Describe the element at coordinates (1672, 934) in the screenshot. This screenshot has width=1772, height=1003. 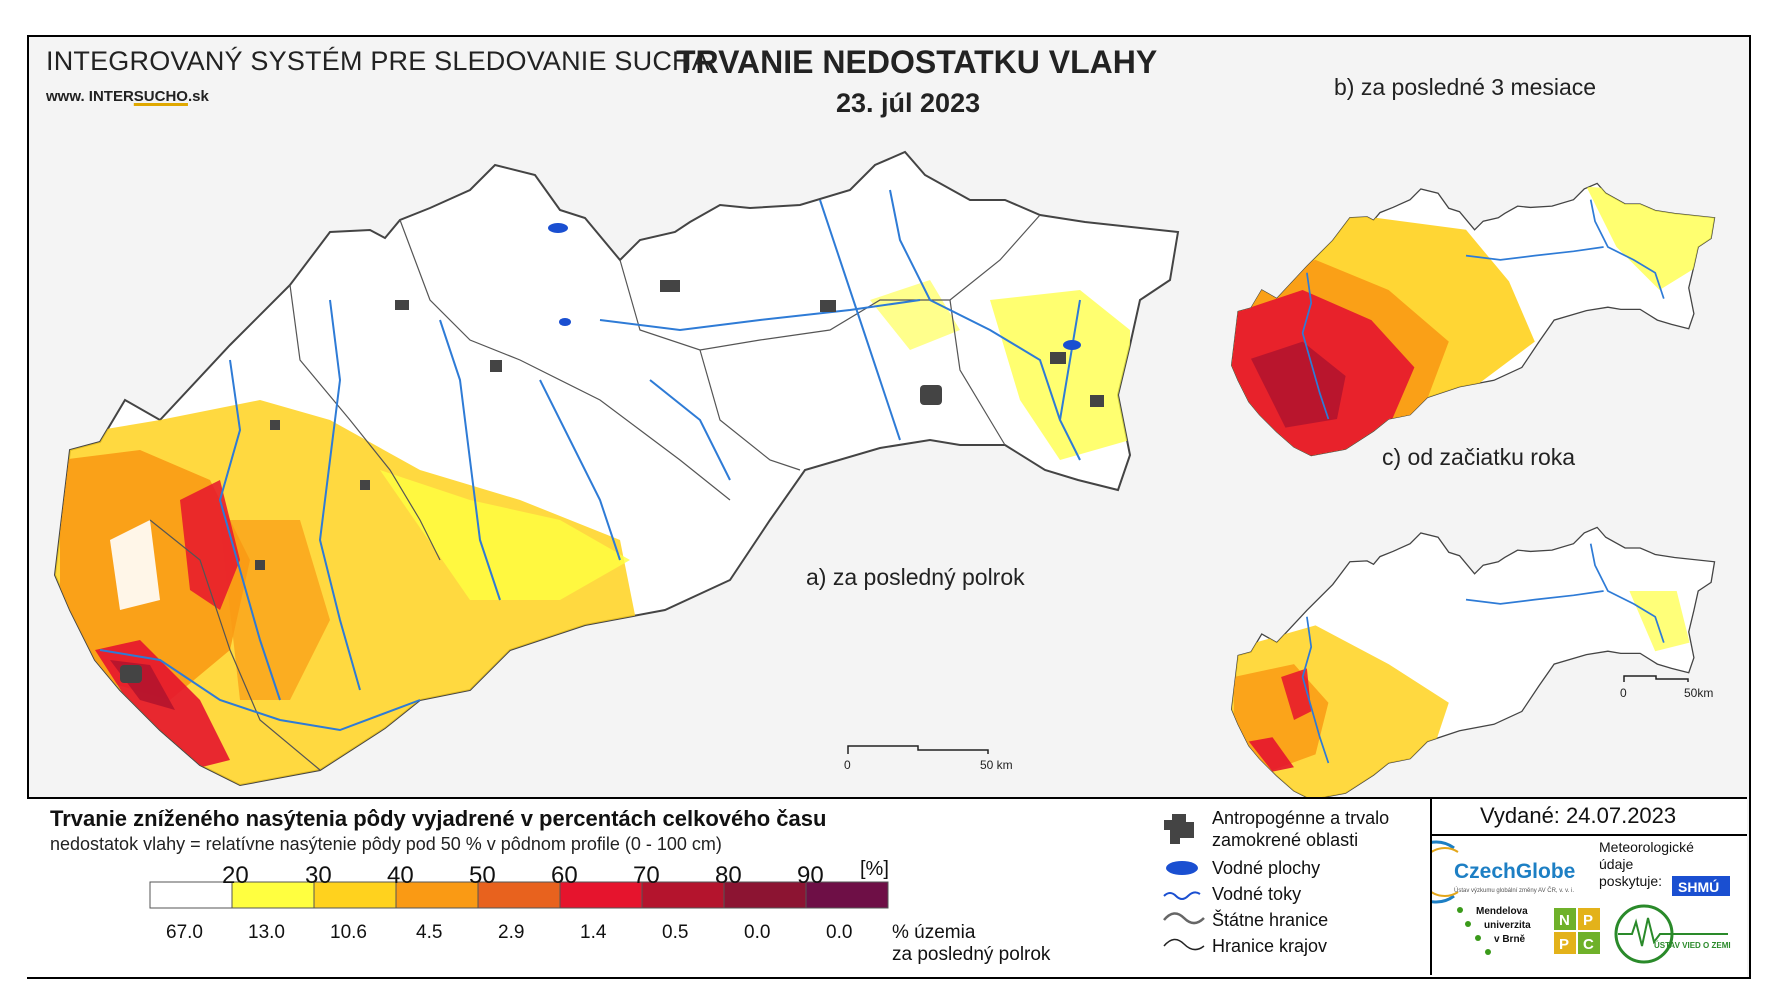
I see `uvz-logo: ÚSTAV VIED O ZEMI` at that location.